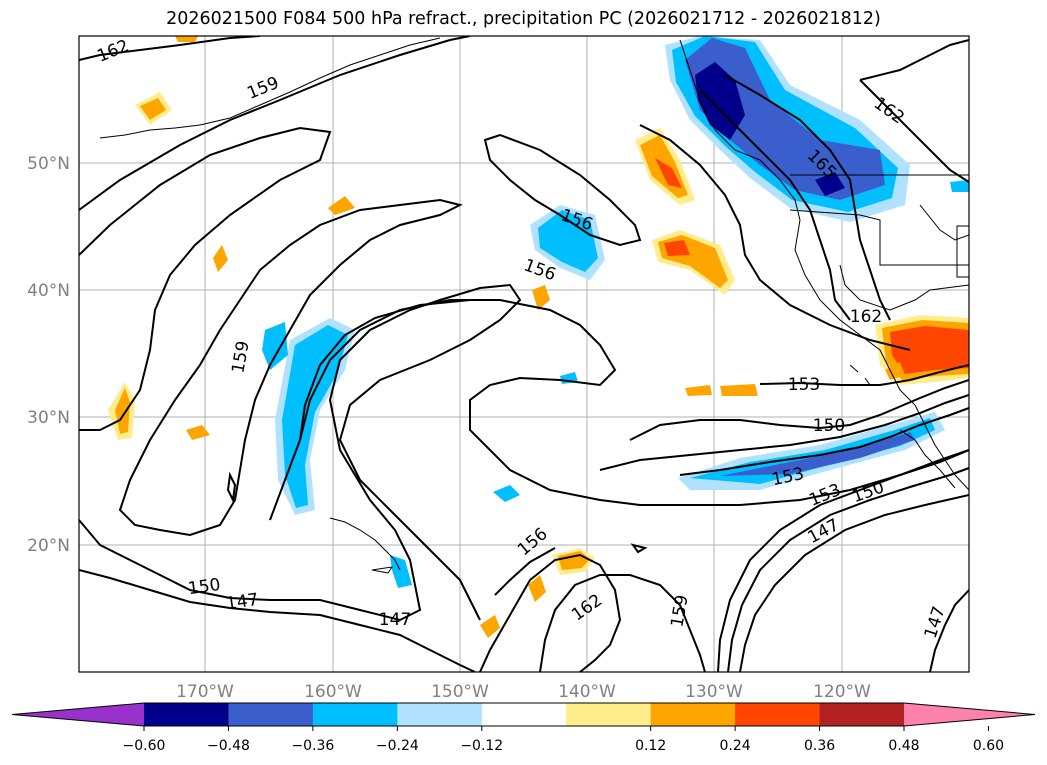  Describe the element at coordinates (198, 432) in the screenshot. I see `precip-pos-w5` at that location.